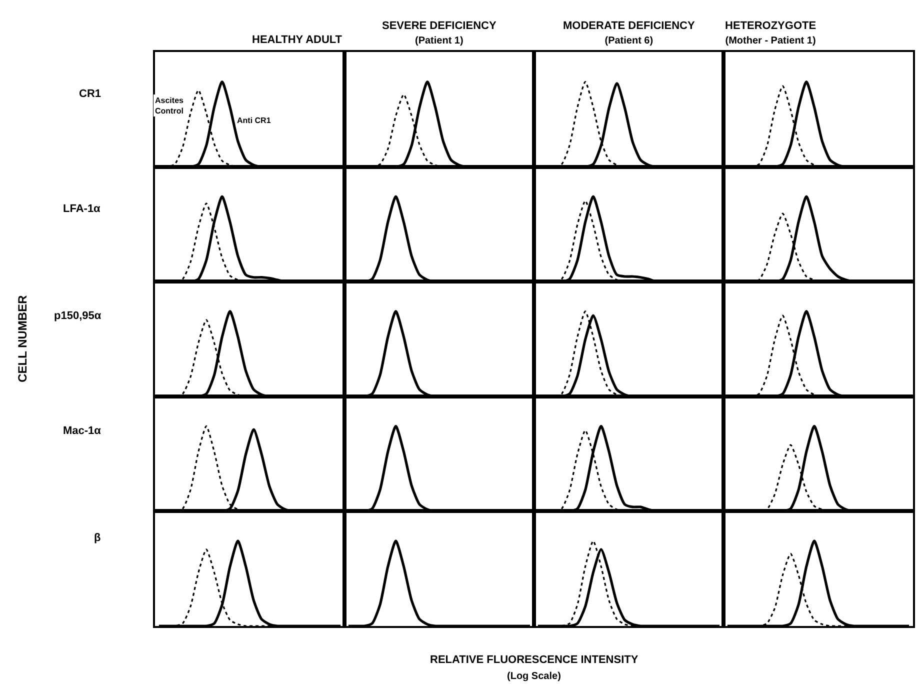 The width and height of the screenshot is (917, 688). What do you see at coordinates (82, 431) in the screenshot?
I see `y-axis-title: Mac-1α` at bounding box center [82, 431].